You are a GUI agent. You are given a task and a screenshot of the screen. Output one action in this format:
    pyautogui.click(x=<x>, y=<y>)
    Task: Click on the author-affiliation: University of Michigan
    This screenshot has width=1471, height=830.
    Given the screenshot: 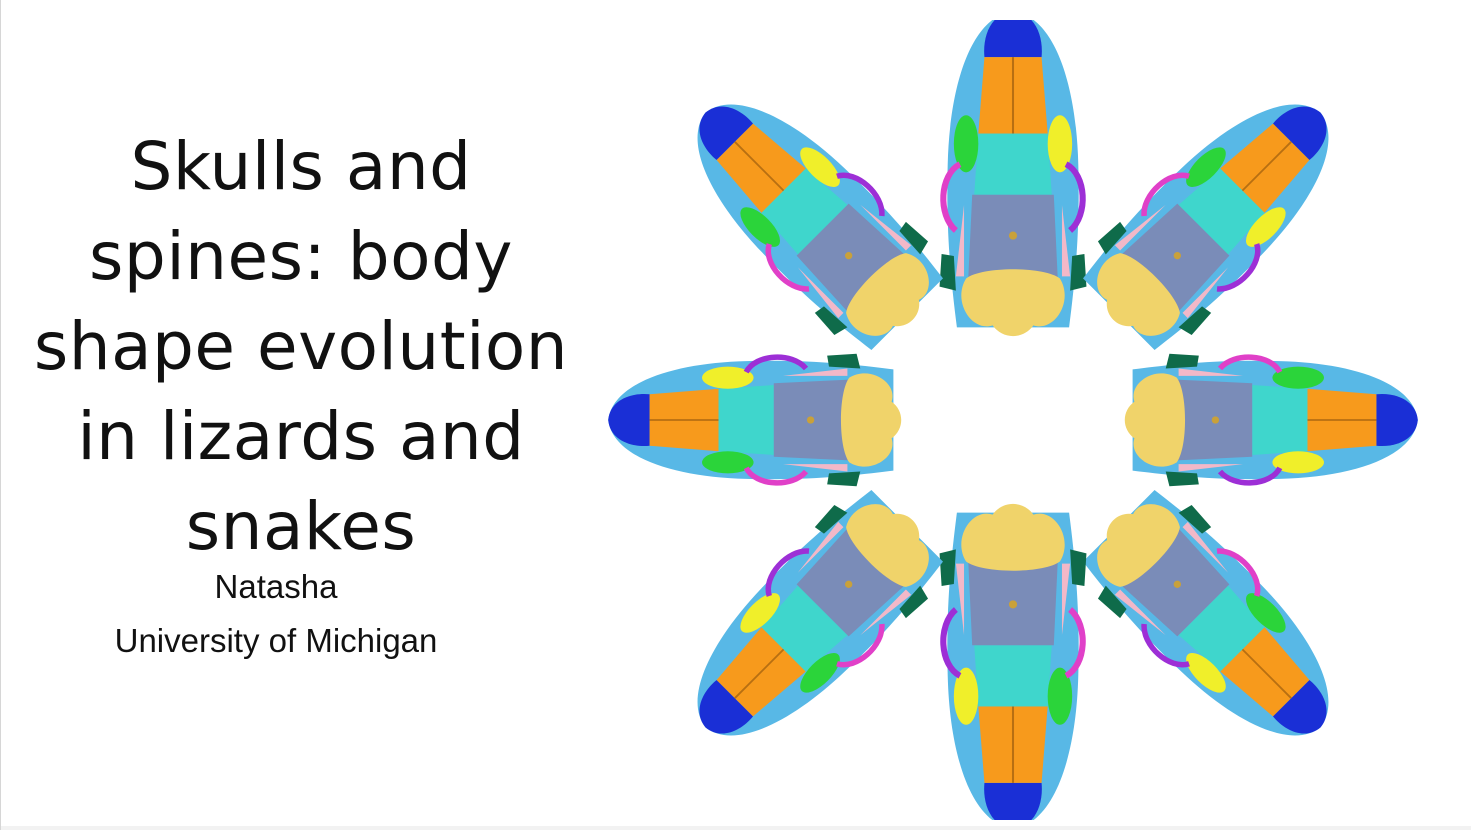 What is the action you would take?
    pyautogui.click(x=276, y=640)
    